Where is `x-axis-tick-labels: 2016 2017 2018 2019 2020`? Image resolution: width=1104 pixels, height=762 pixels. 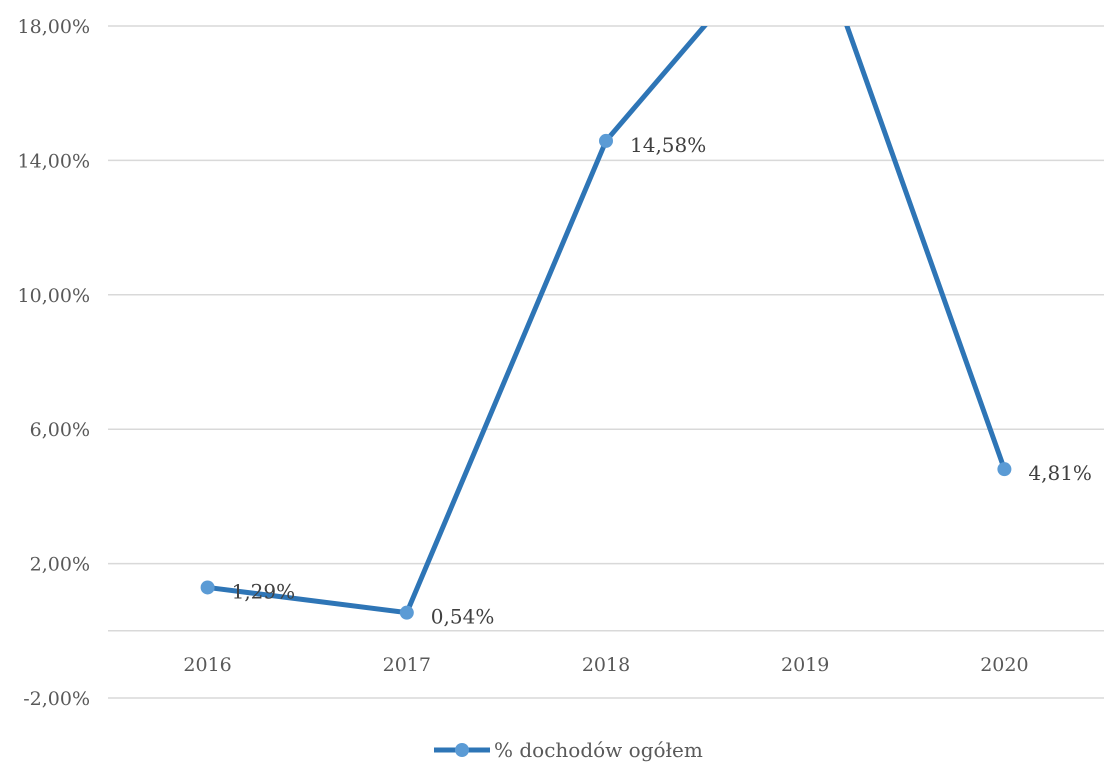 x-axis-tick-labels: 2016 2017 2018 2019 2020 is located at coordinates (605, 665).